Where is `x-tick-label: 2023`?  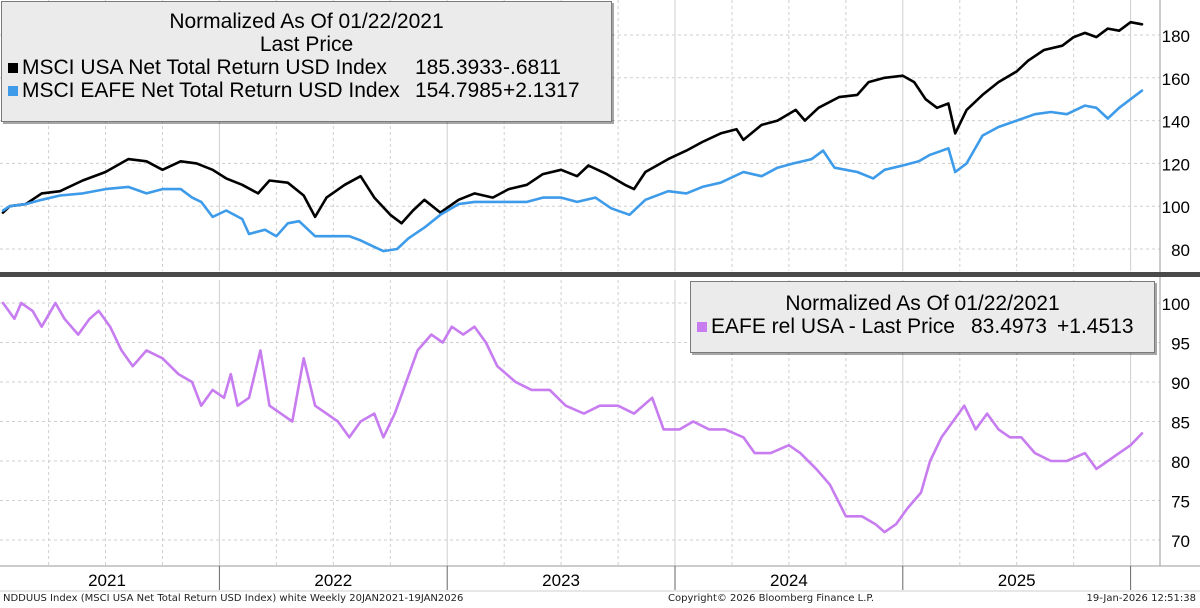
x-tick-label: 2023 is located at coordinates (561, 580).